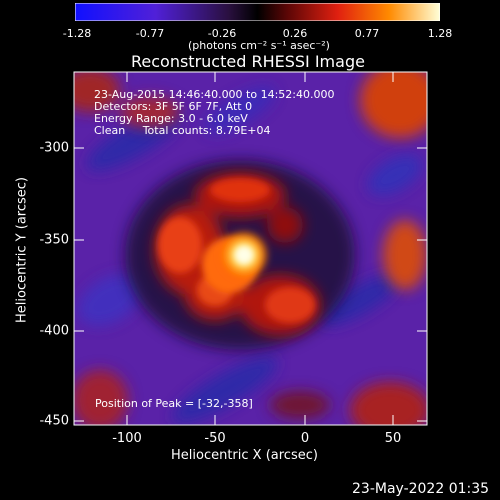  I want to click on x-tick-label: 50, so click(393, 438).